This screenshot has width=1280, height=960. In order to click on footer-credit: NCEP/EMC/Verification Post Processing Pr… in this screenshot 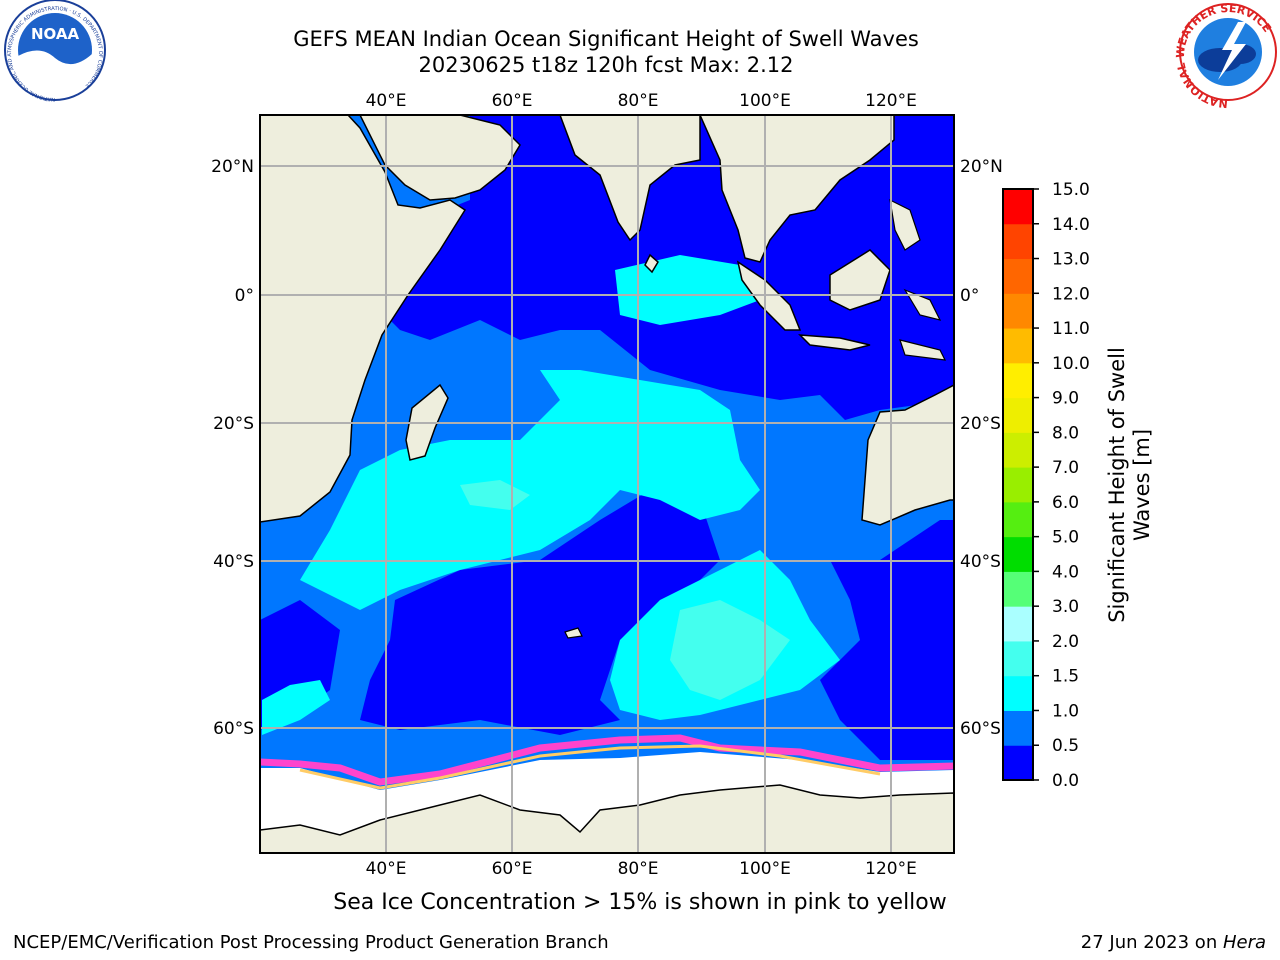, I will do `click(311, 942)`.